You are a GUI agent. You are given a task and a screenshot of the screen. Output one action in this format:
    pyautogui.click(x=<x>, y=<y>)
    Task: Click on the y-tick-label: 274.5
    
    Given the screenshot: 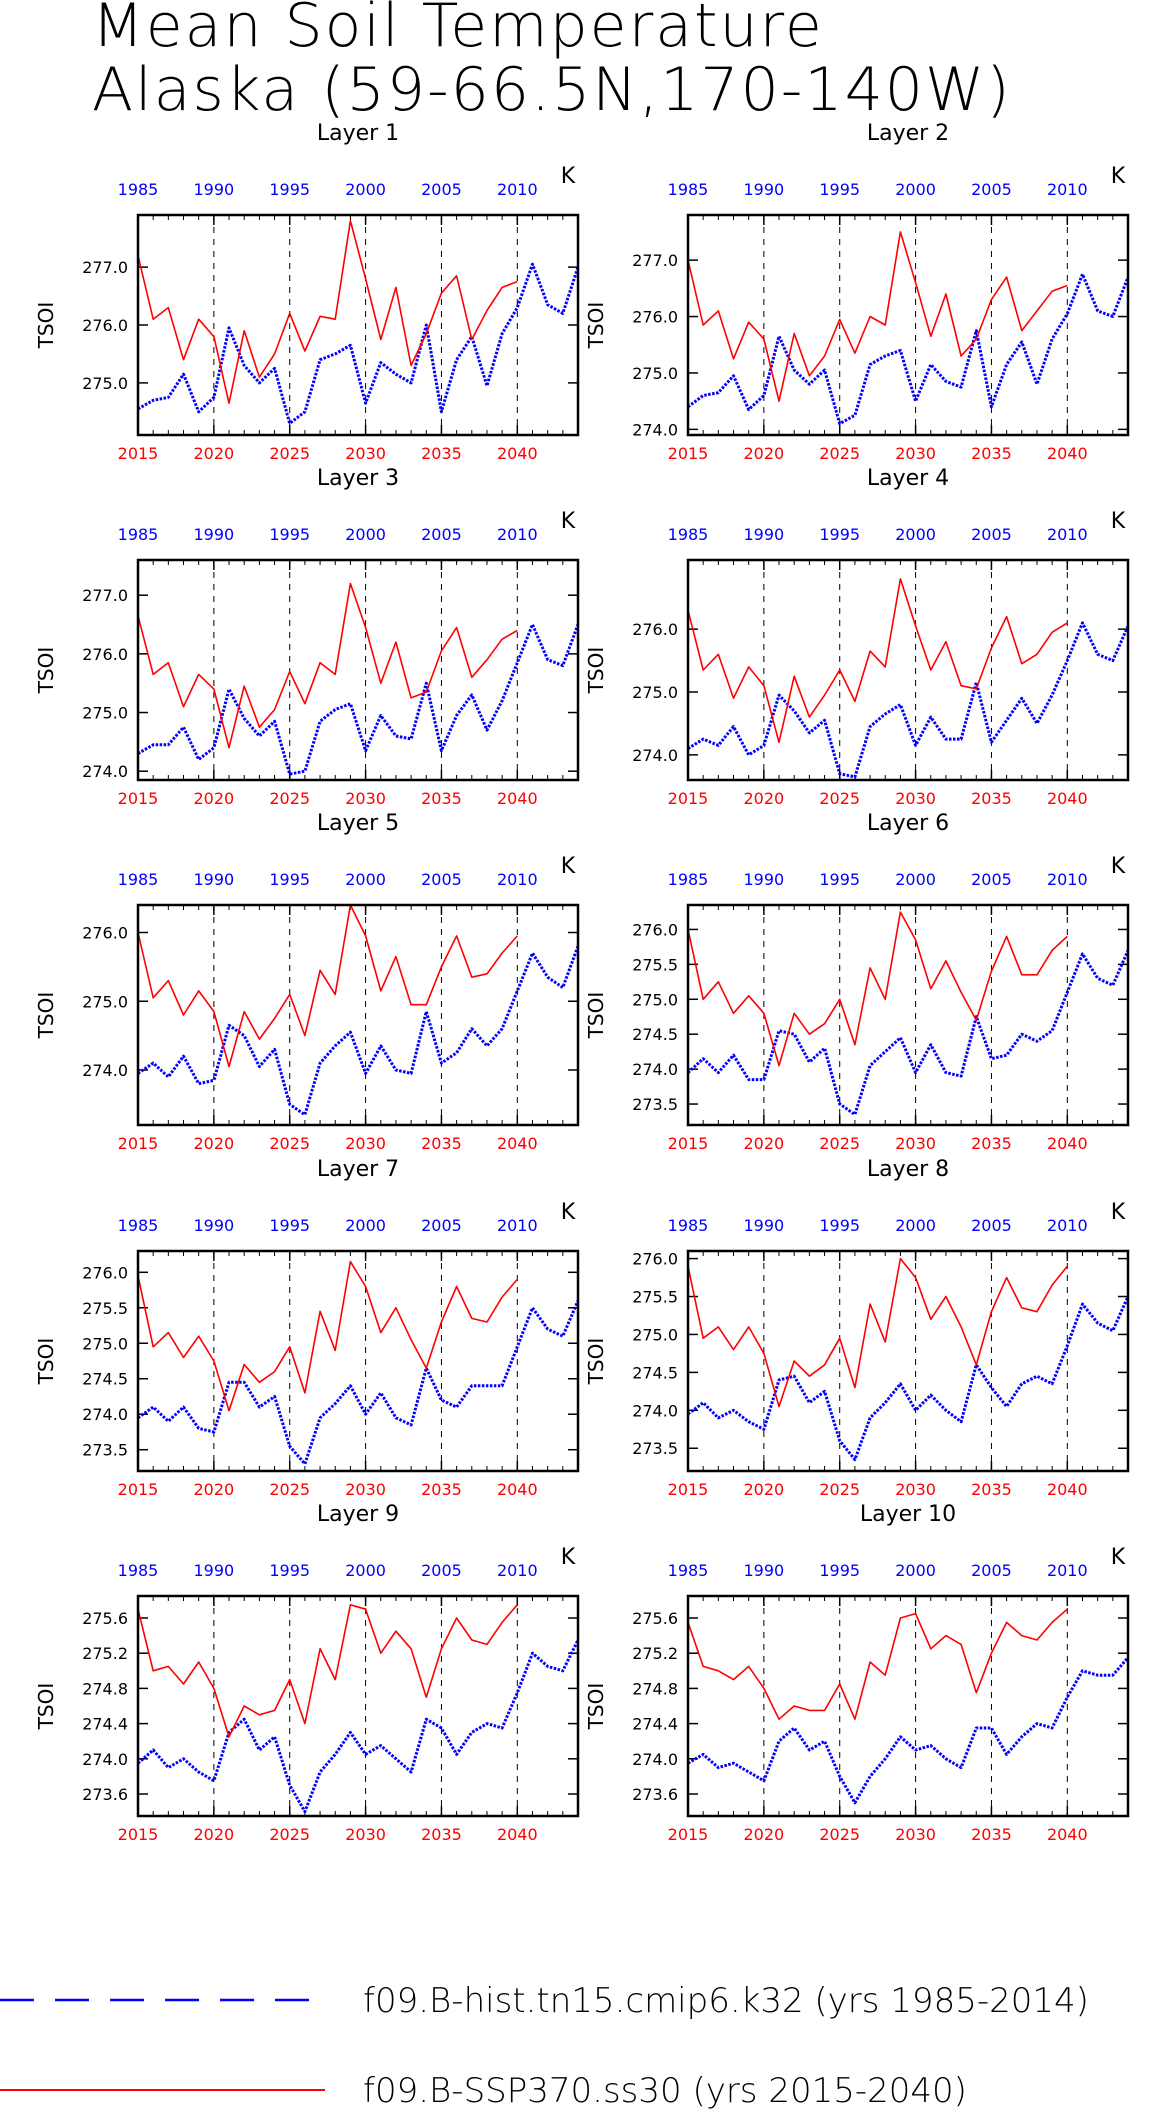 What is the action you would take?
    pyautogui.click(x=655, y=1372)
    